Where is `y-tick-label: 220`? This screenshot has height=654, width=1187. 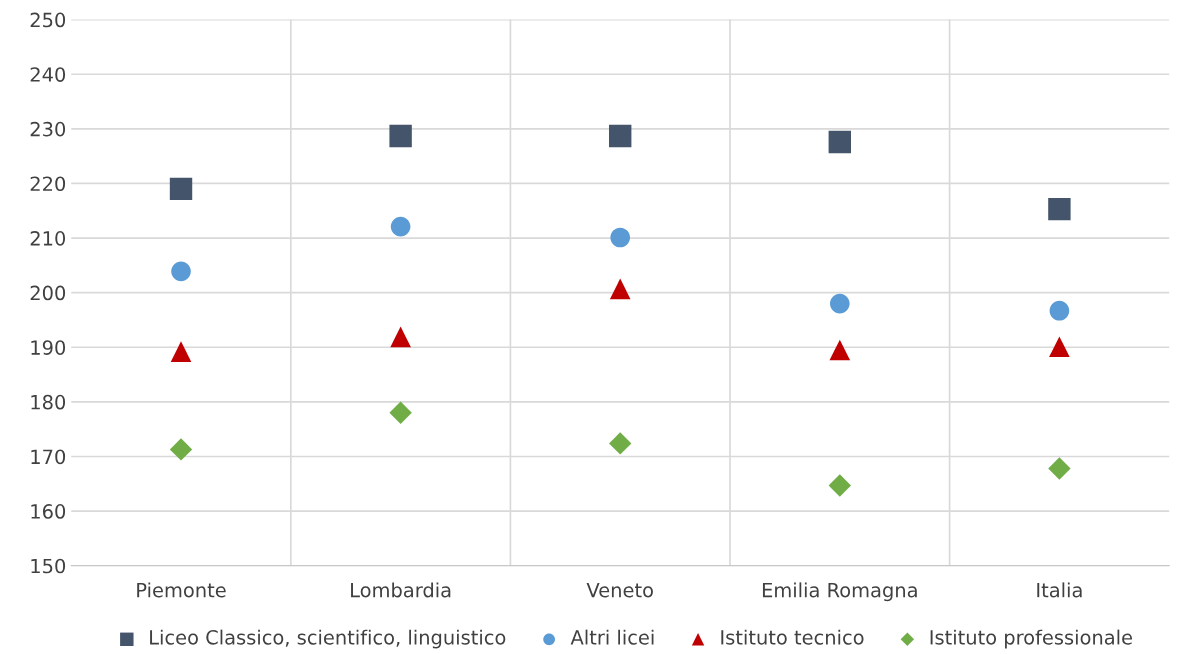
y-tick-label: 220 is located at coordinates (48, 184).